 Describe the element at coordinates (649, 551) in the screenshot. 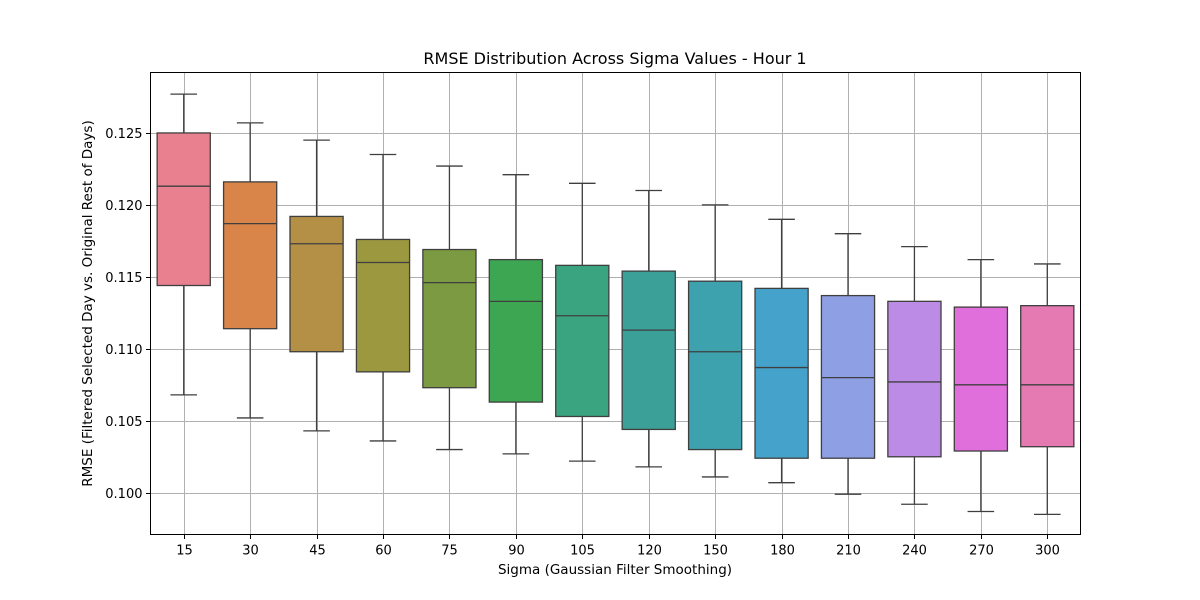

I see `x-tick-label: 120` at that location.